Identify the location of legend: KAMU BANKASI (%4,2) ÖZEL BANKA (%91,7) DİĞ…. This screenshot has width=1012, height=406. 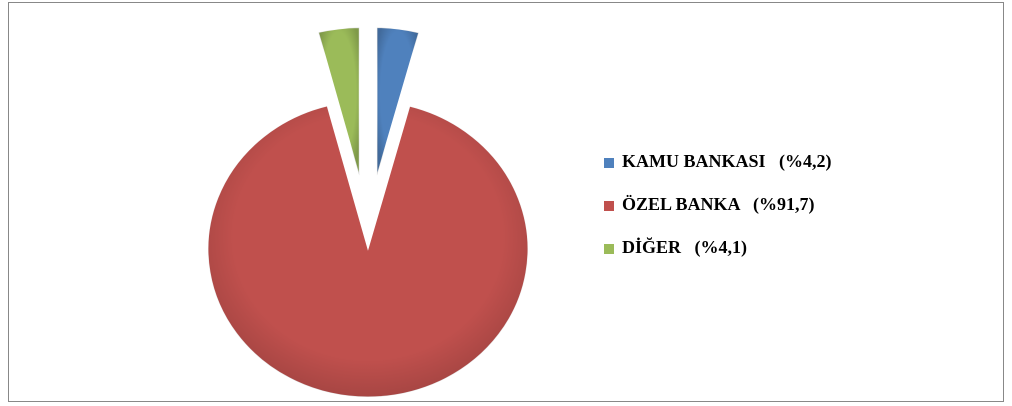
(718, 204).